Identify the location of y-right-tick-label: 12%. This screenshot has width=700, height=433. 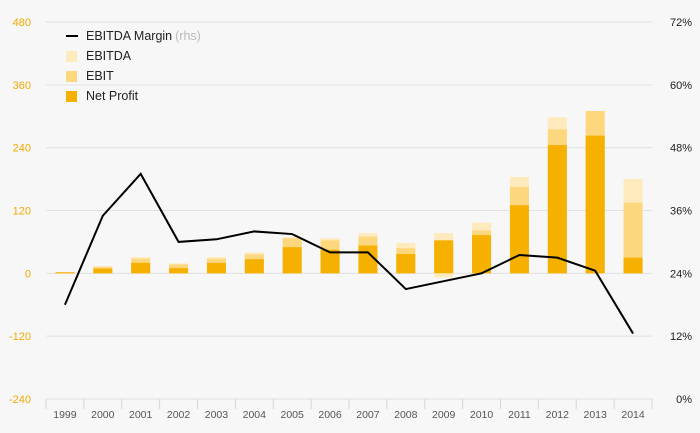
(681, 337).